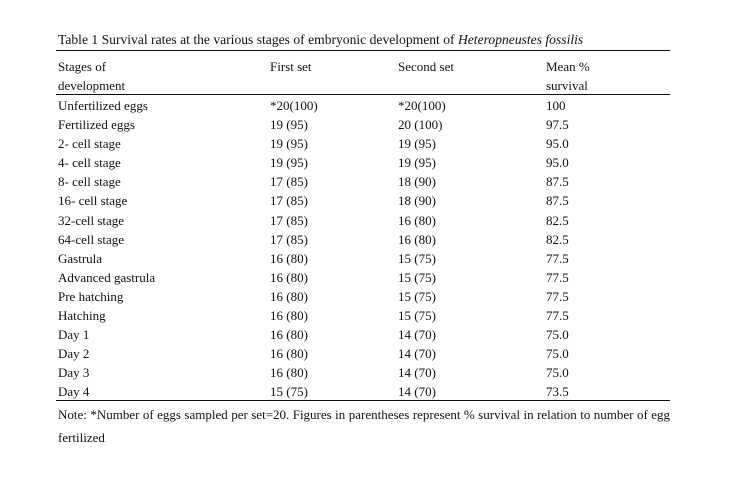  Describe the element at coordinates (91, 76) in the screenshot. I see `header-stages: Stages of development` at that location.